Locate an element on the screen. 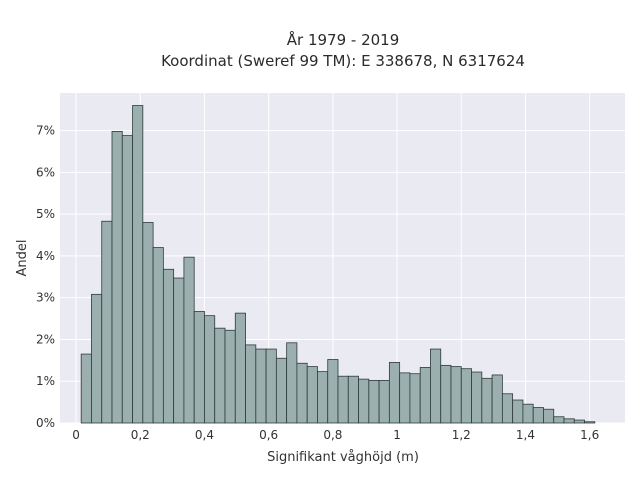 The width and height of the screenshot is (640, 480). y-tick-label: 1% is located at coordinates (45, 381).